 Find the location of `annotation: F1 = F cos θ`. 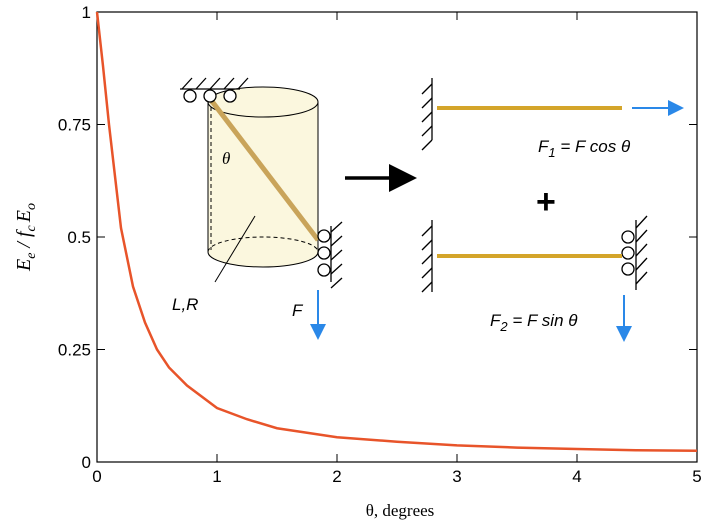

annotation: F1 = F cos θ is located at coordinates (584, 148).